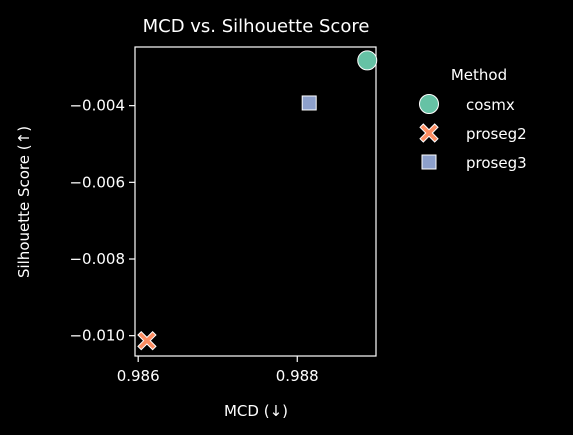  I want to click on point-cosmx, so click(367, 60).